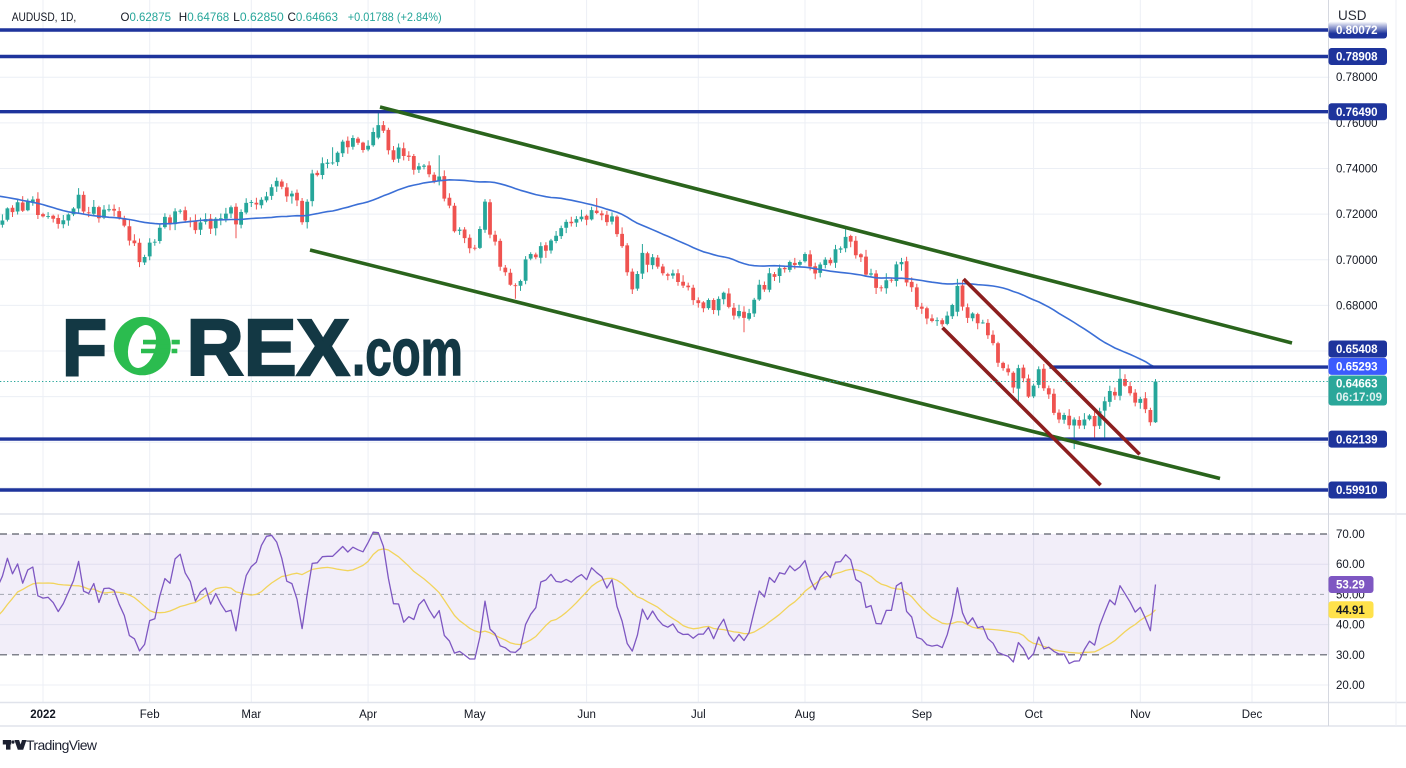  I want to click on svg-text: 0.68000, so click(1357, 306).